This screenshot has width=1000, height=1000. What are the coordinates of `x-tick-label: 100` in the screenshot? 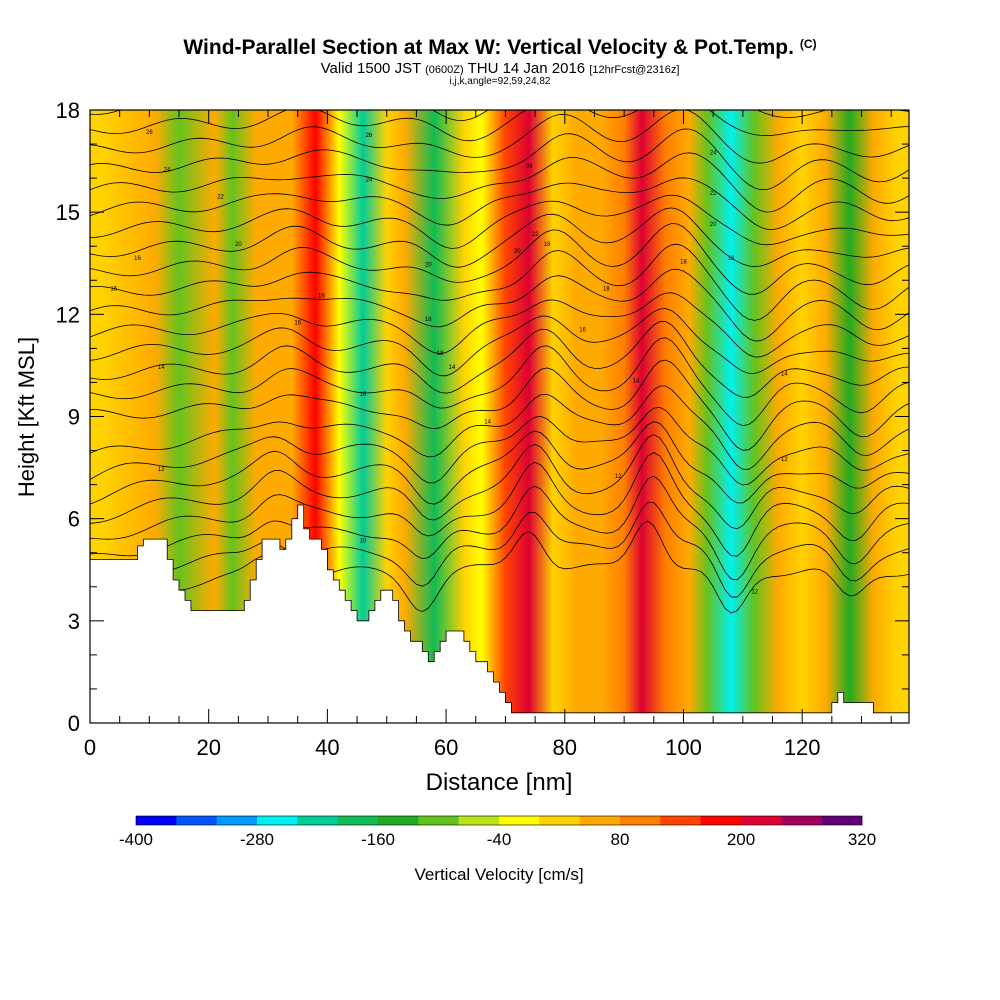 It's located at (683, 747).